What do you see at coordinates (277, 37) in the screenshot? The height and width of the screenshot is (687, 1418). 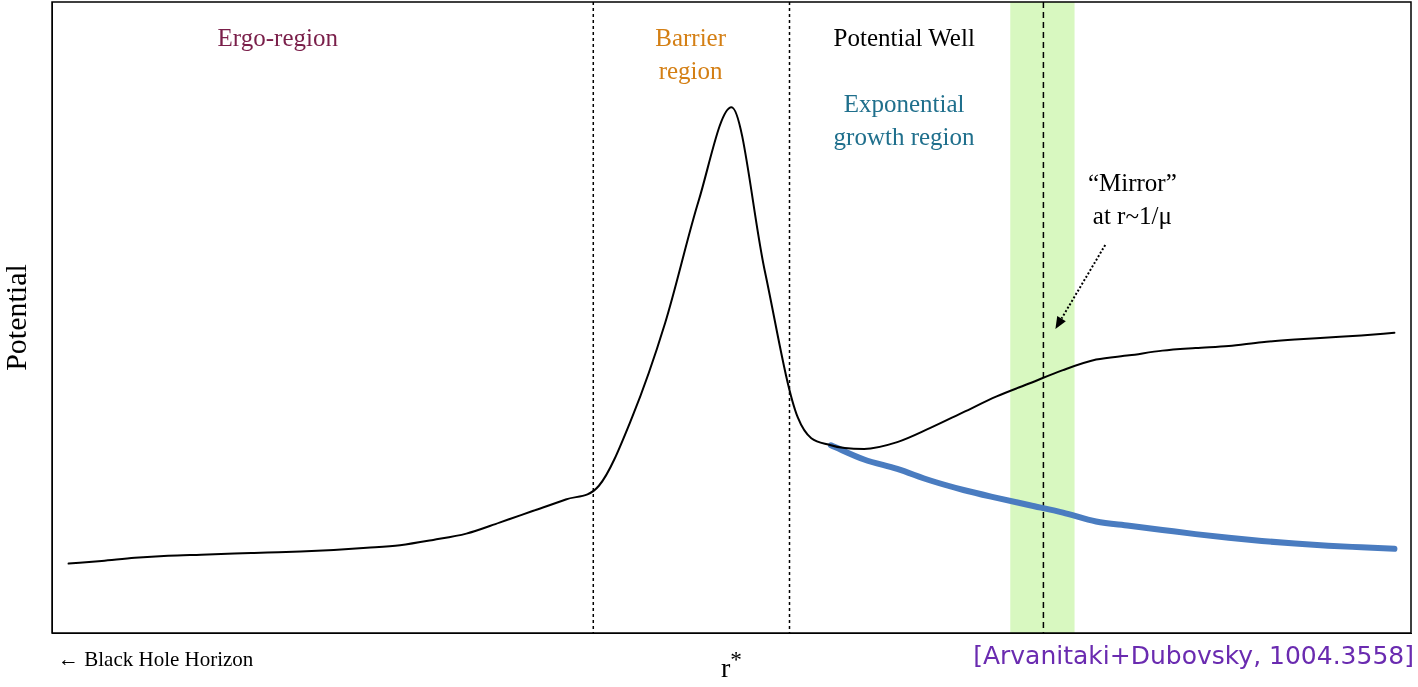 I see `text: Ergo-region` at bounding box center [277, 37].